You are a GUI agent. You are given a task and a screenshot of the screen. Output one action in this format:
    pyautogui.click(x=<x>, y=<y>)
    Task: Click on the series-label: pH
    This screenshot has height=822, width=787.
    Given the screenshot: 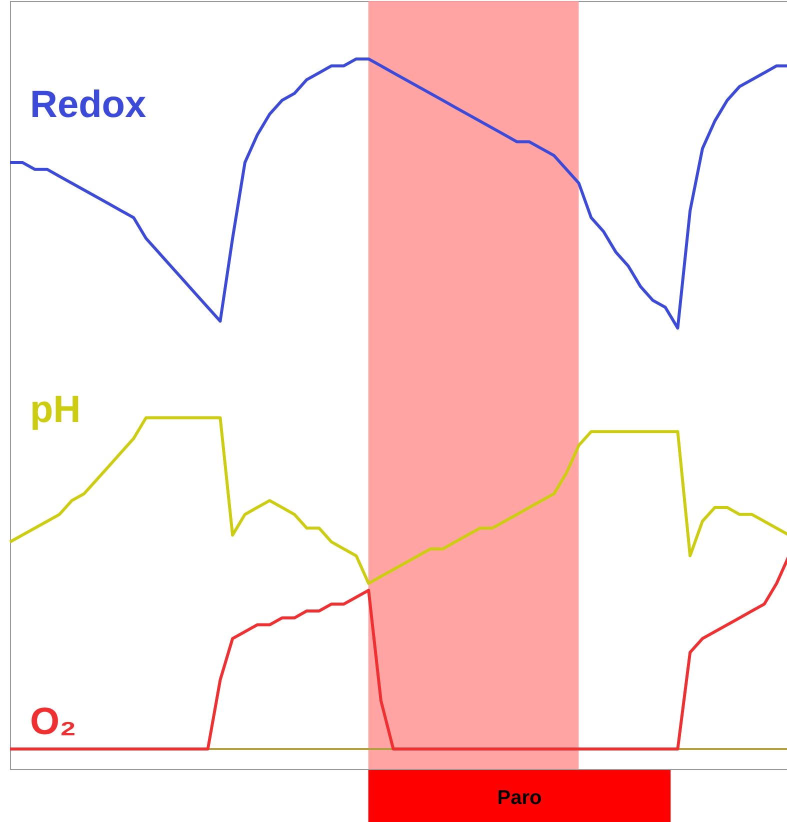 What is the action you would take?
    pyautogui.click(x=55, y=410)
    